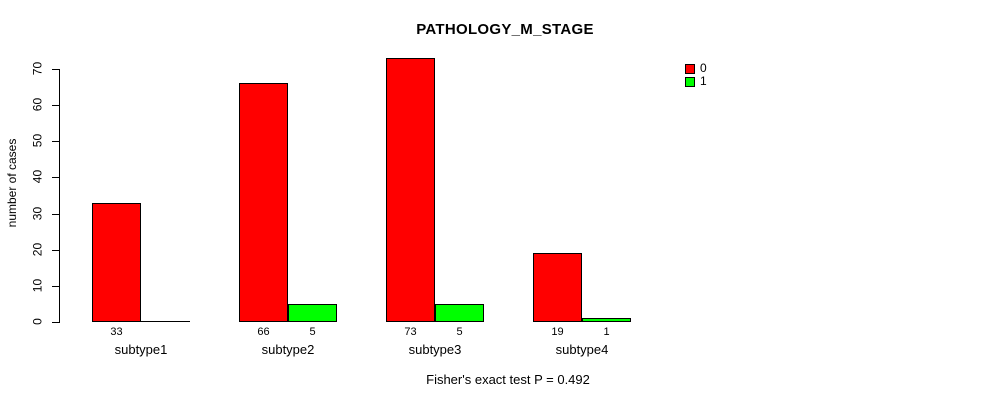  Describe the element at coordinates (606, 332) in the screenshot. I see `bar-value-label: 1` at that location.